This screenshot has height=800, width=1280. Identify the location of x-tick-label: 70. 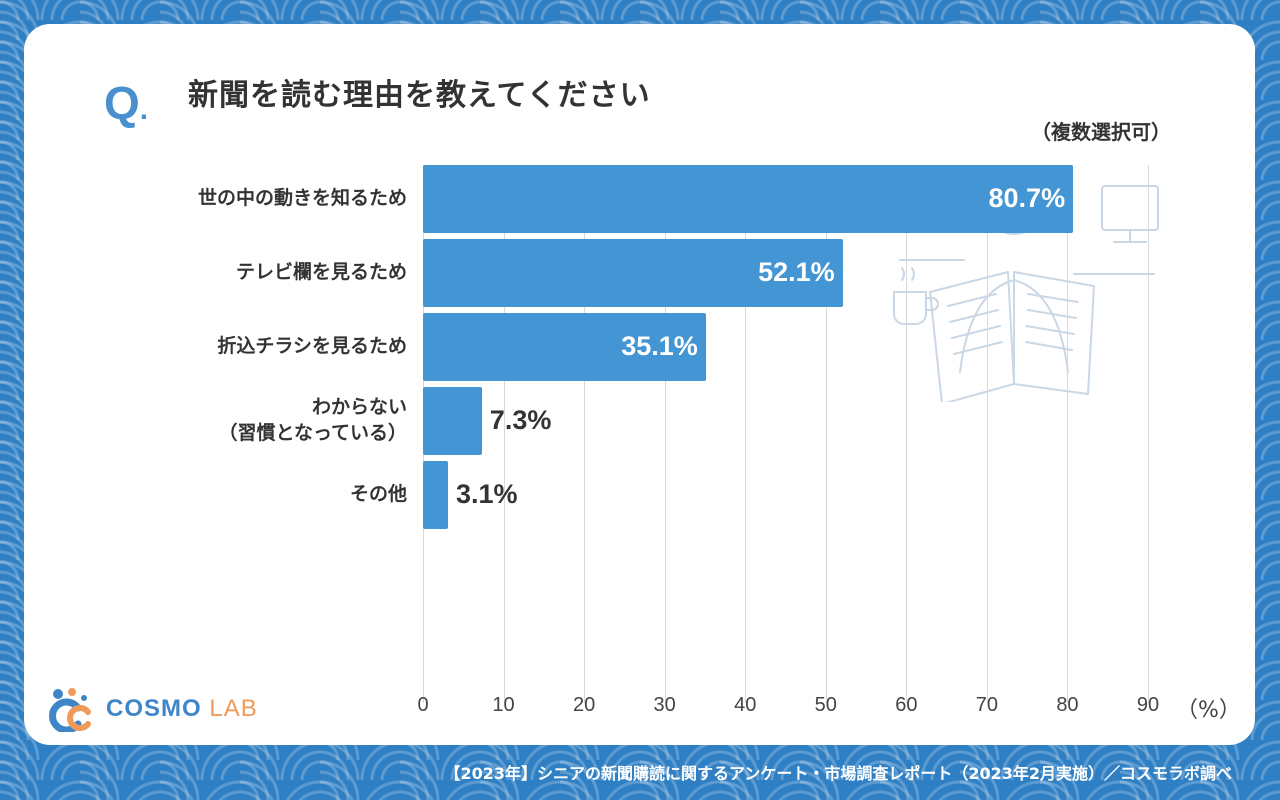
(986, 705).